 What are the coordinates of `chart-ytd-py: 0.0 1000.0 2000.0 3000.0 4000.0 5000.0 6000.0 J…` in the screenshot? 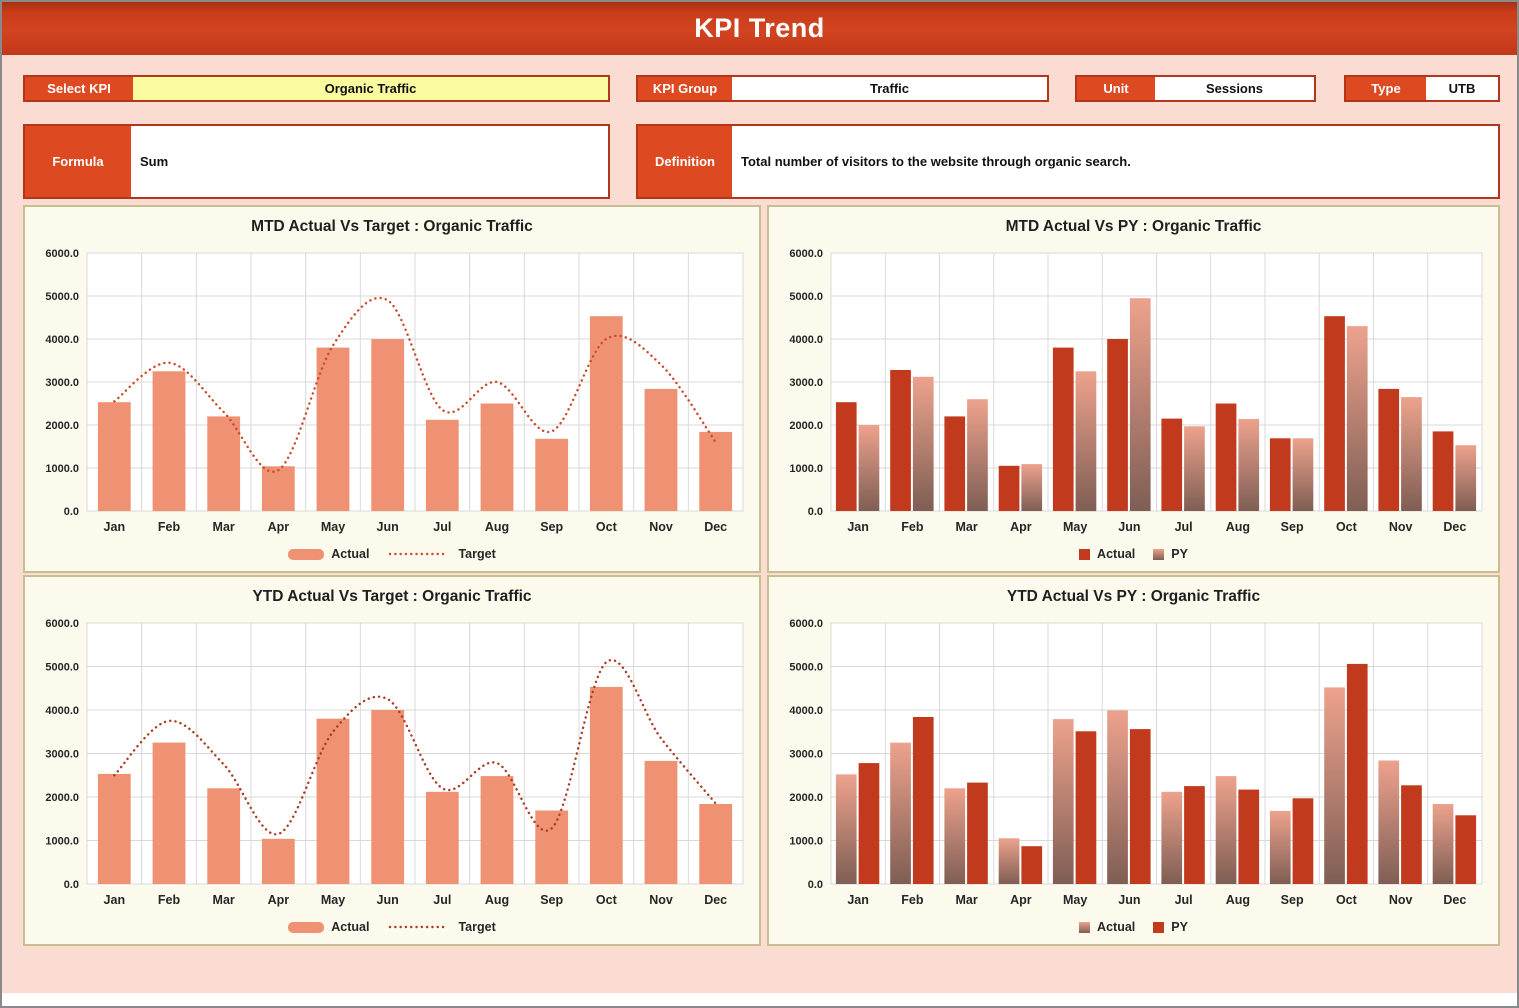 It's located at (1133, 762).